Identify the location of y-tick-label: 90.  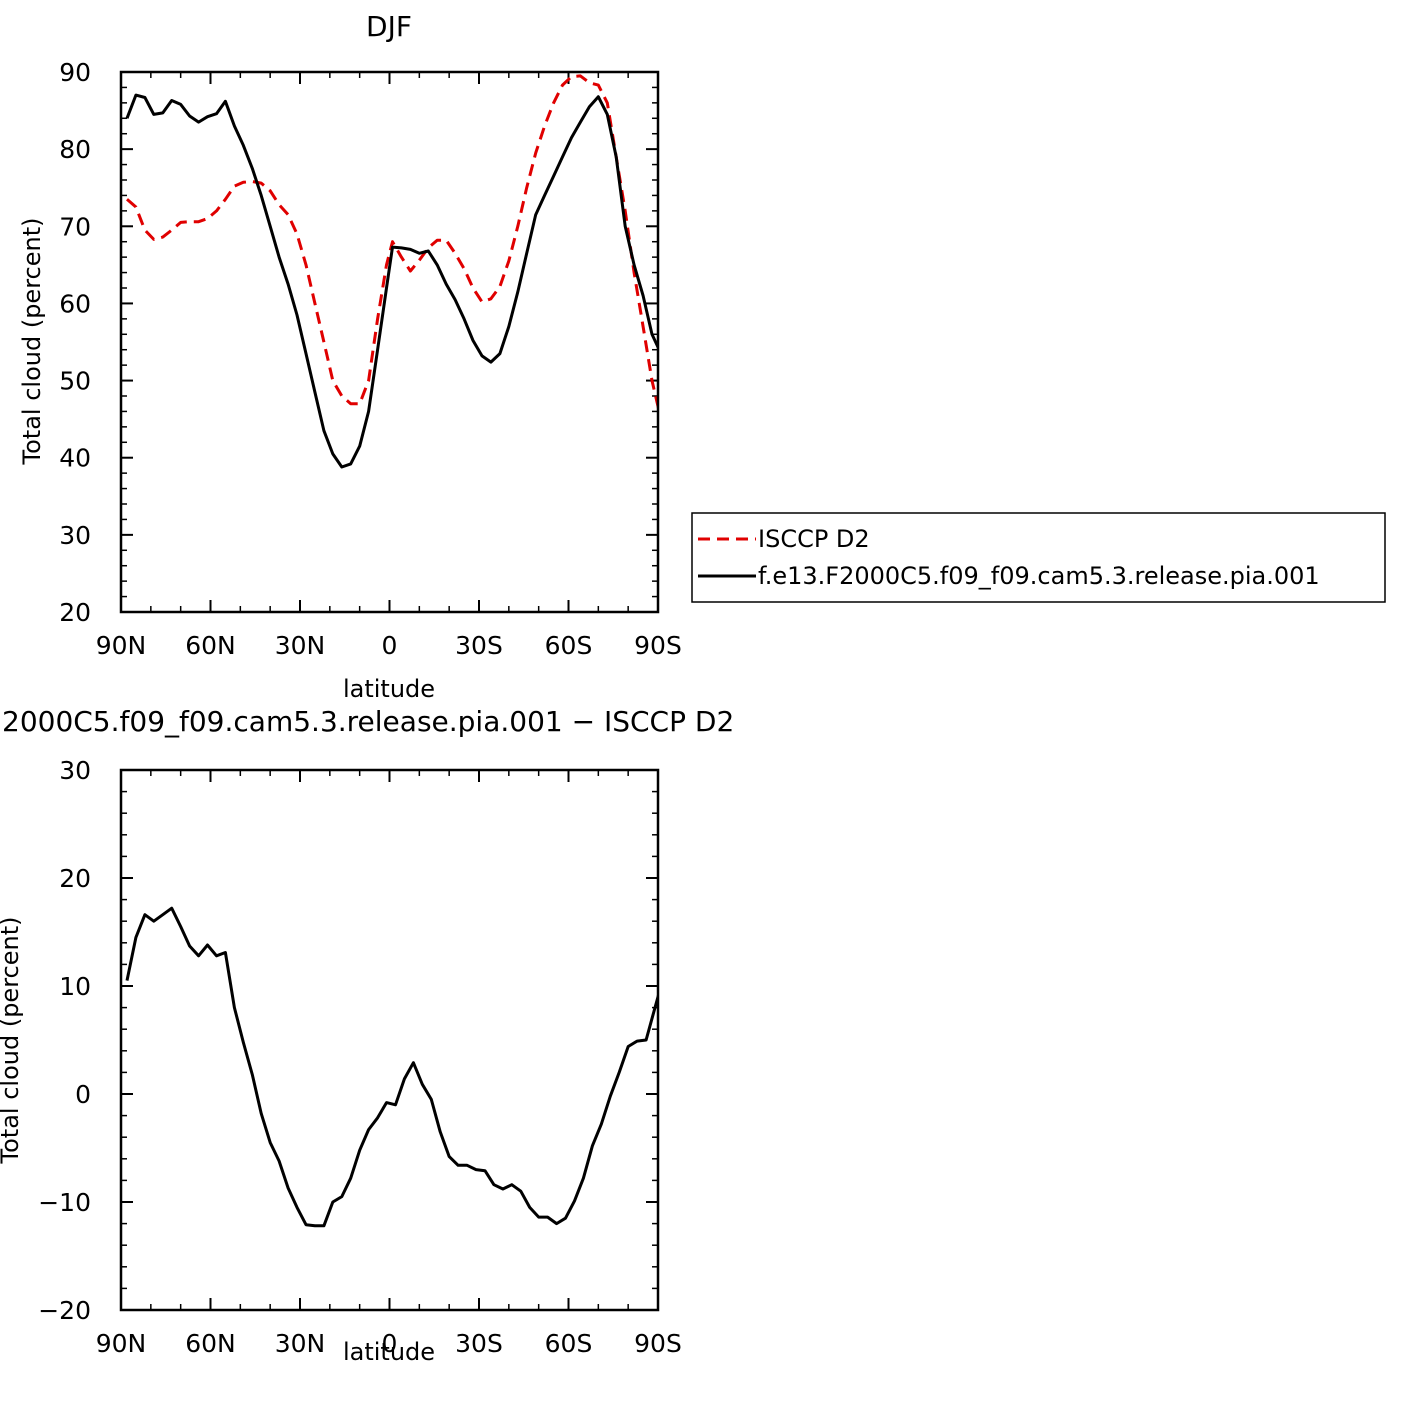
(75, 72).